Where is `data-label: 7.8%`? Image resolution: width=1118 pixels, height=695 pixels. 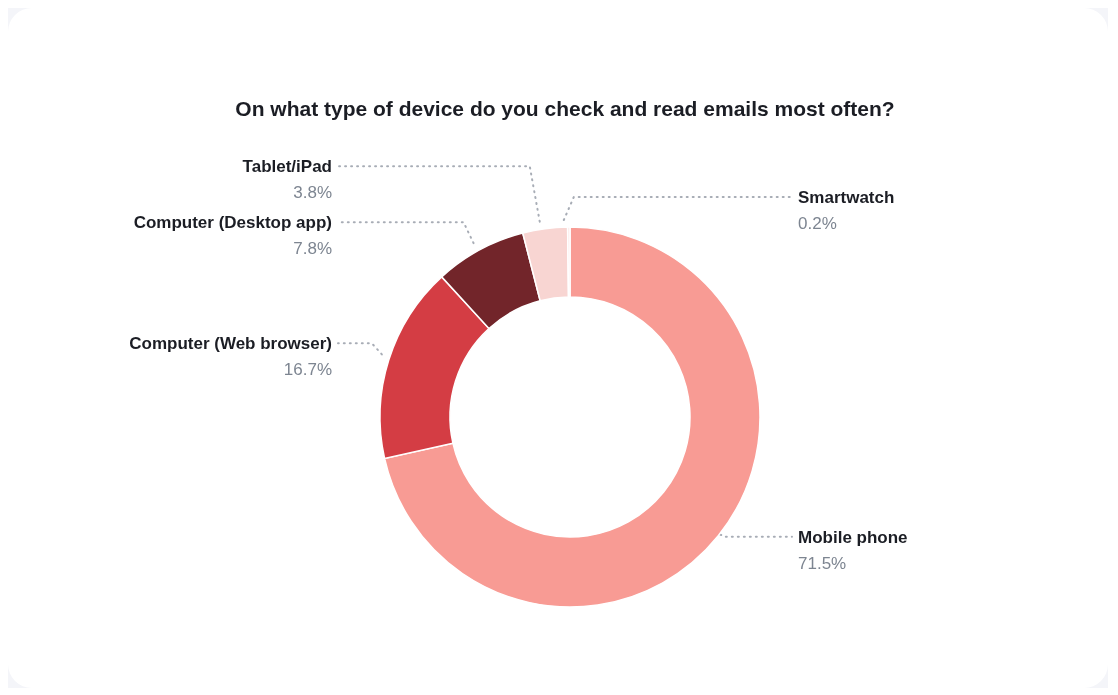 data-label: 7.8% is located at coordinates (312, 249).